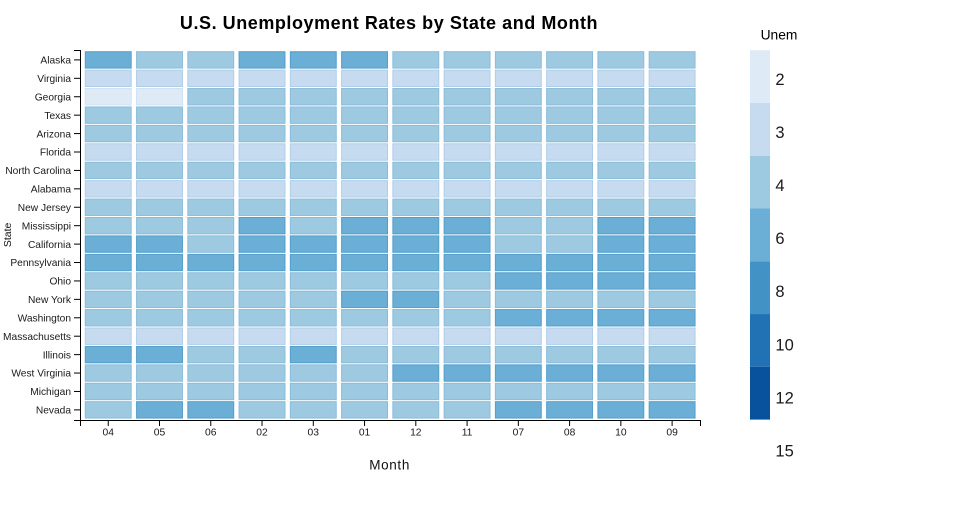  Describe the element at coordinates (45, 208) in the screenshot. I see `svg-text: New Jersey` at that location.